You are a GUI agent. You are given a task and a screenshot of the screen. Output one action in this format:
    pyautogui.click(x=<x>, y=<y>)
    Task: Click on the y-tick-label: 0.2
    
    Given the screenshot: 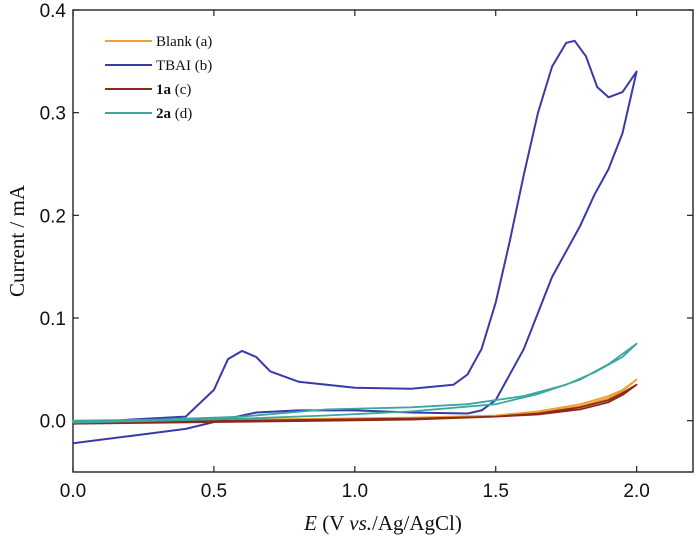 What is the action you would take?
    pyautogui.click(x=53, y=216)
    